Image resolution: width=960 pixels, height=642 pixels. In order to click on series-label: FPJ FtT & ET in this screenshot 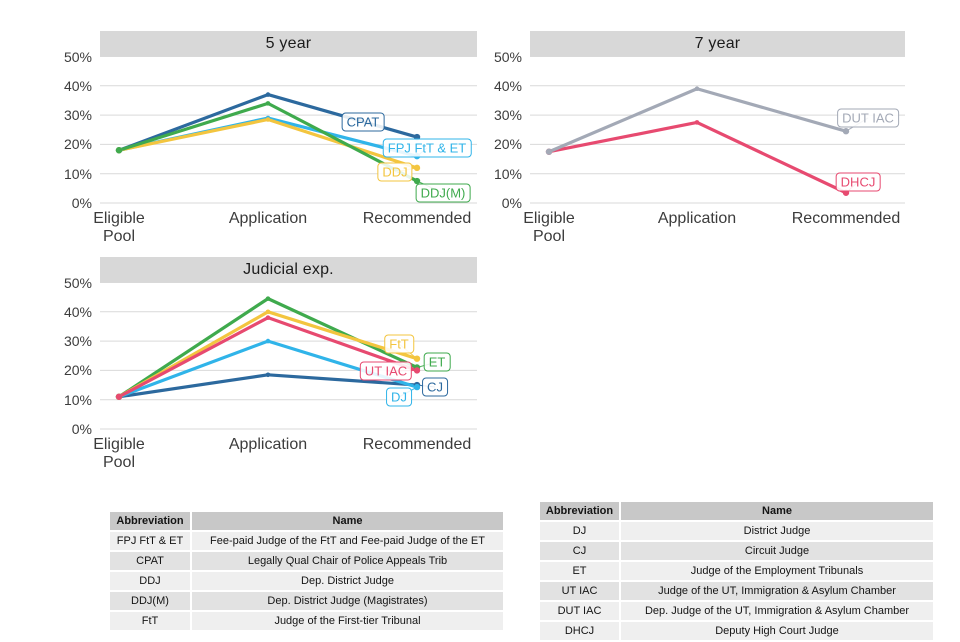, I will do `click(427, 148)`.